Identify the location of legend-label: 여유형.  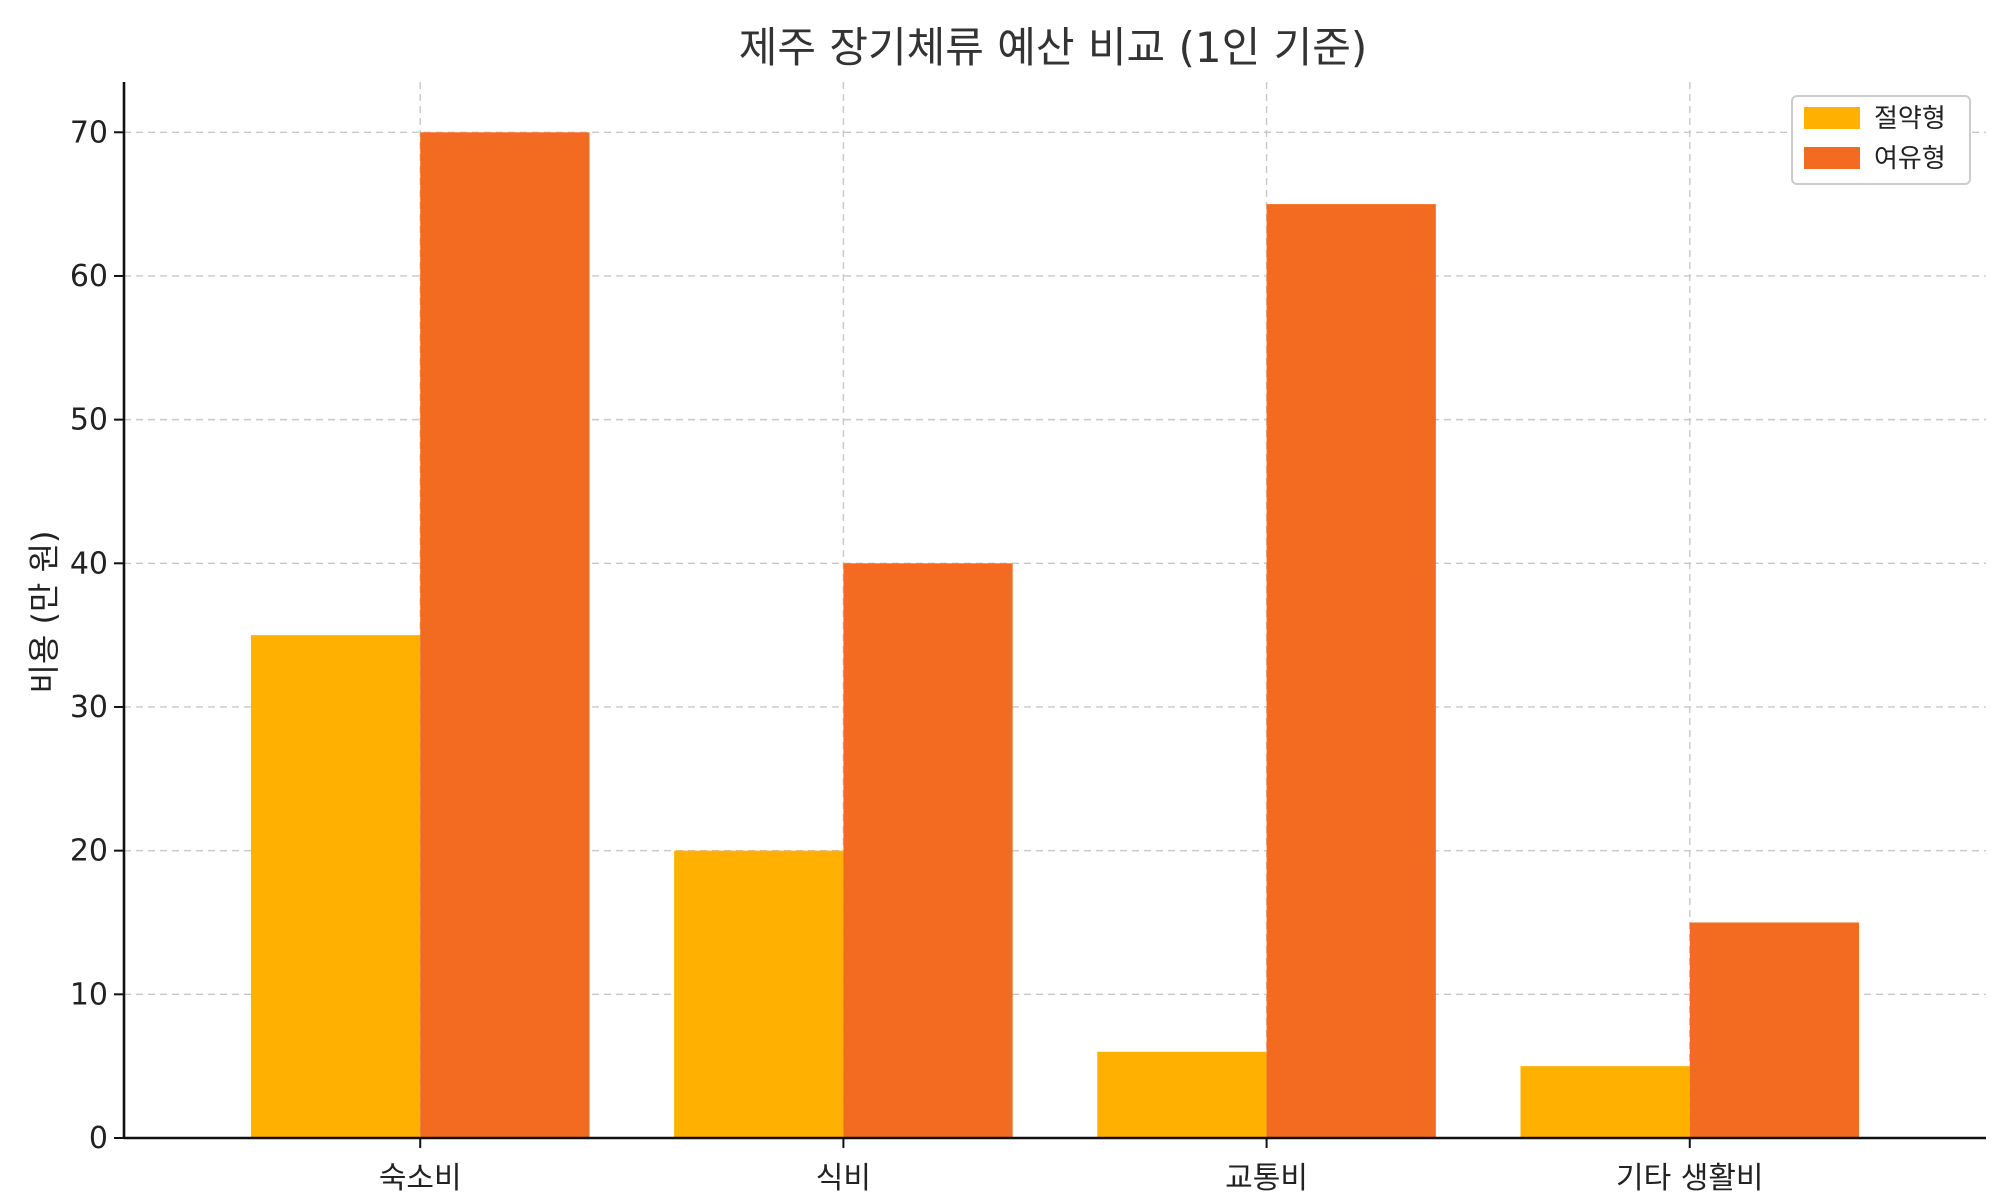
(1910, 159).